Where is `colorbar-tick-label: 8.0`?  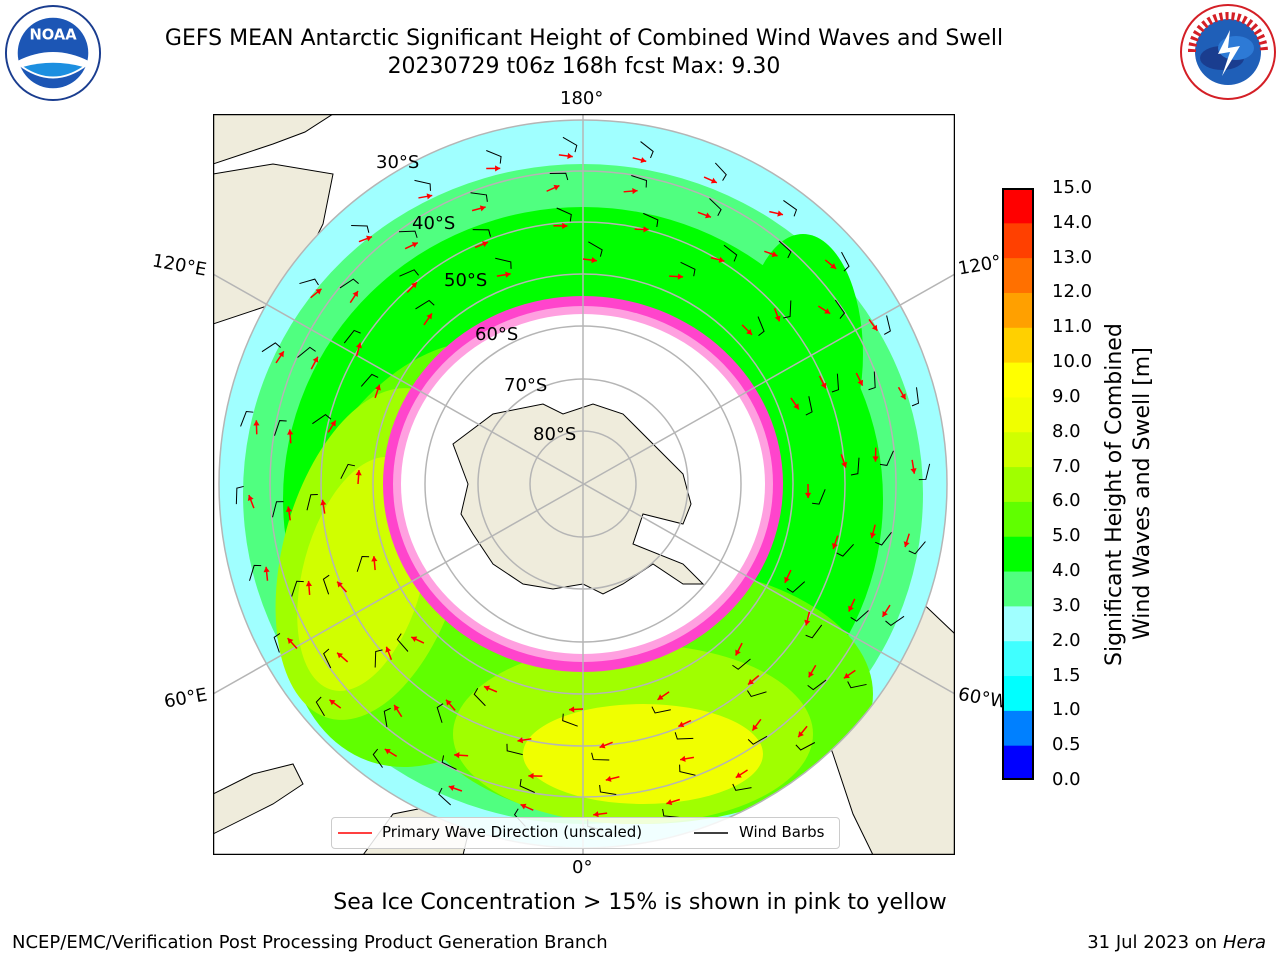 colorbar-tick-label: 8.0 is located at coordinates (1066, 431).